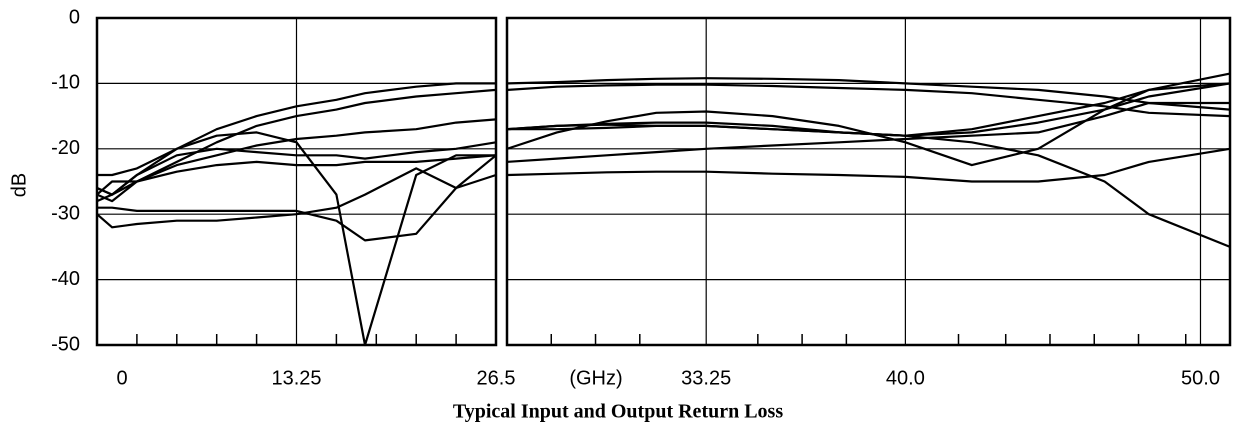  I want to click on x-axis-unit: (GHz), so click(595, 378).